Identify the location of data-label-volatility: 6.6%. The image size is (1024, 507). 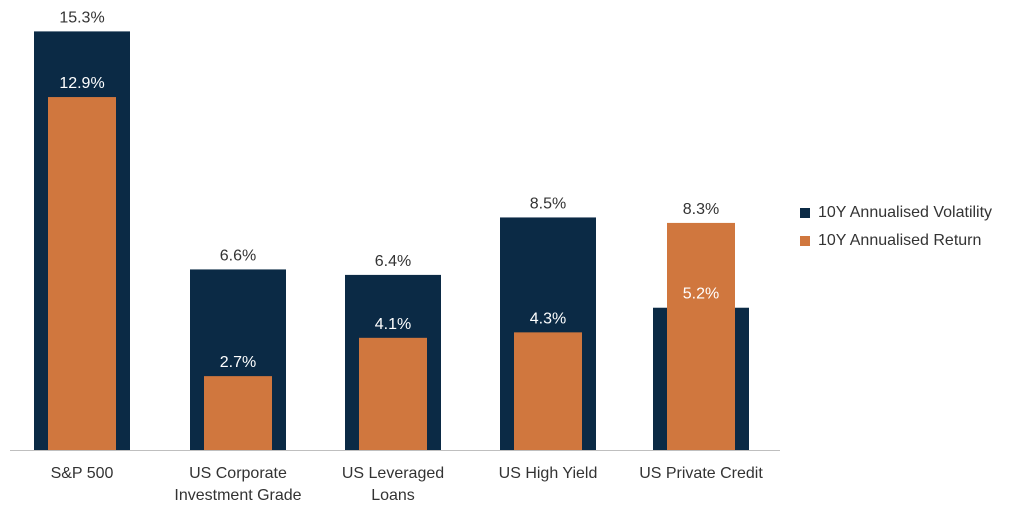
(238, 255).